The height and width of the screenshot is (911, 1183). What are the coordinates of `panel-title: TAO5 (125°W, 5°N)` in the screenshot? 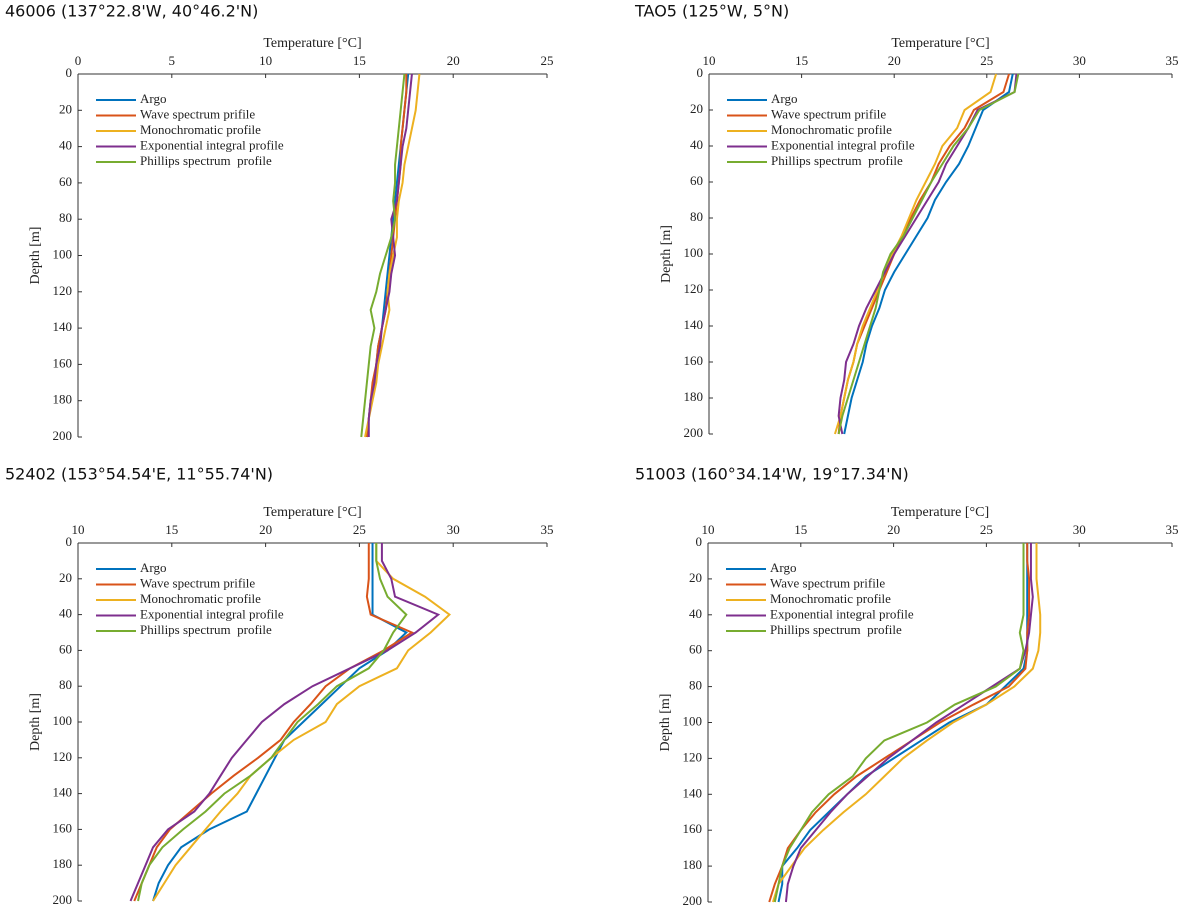 It's located at (711, 11).